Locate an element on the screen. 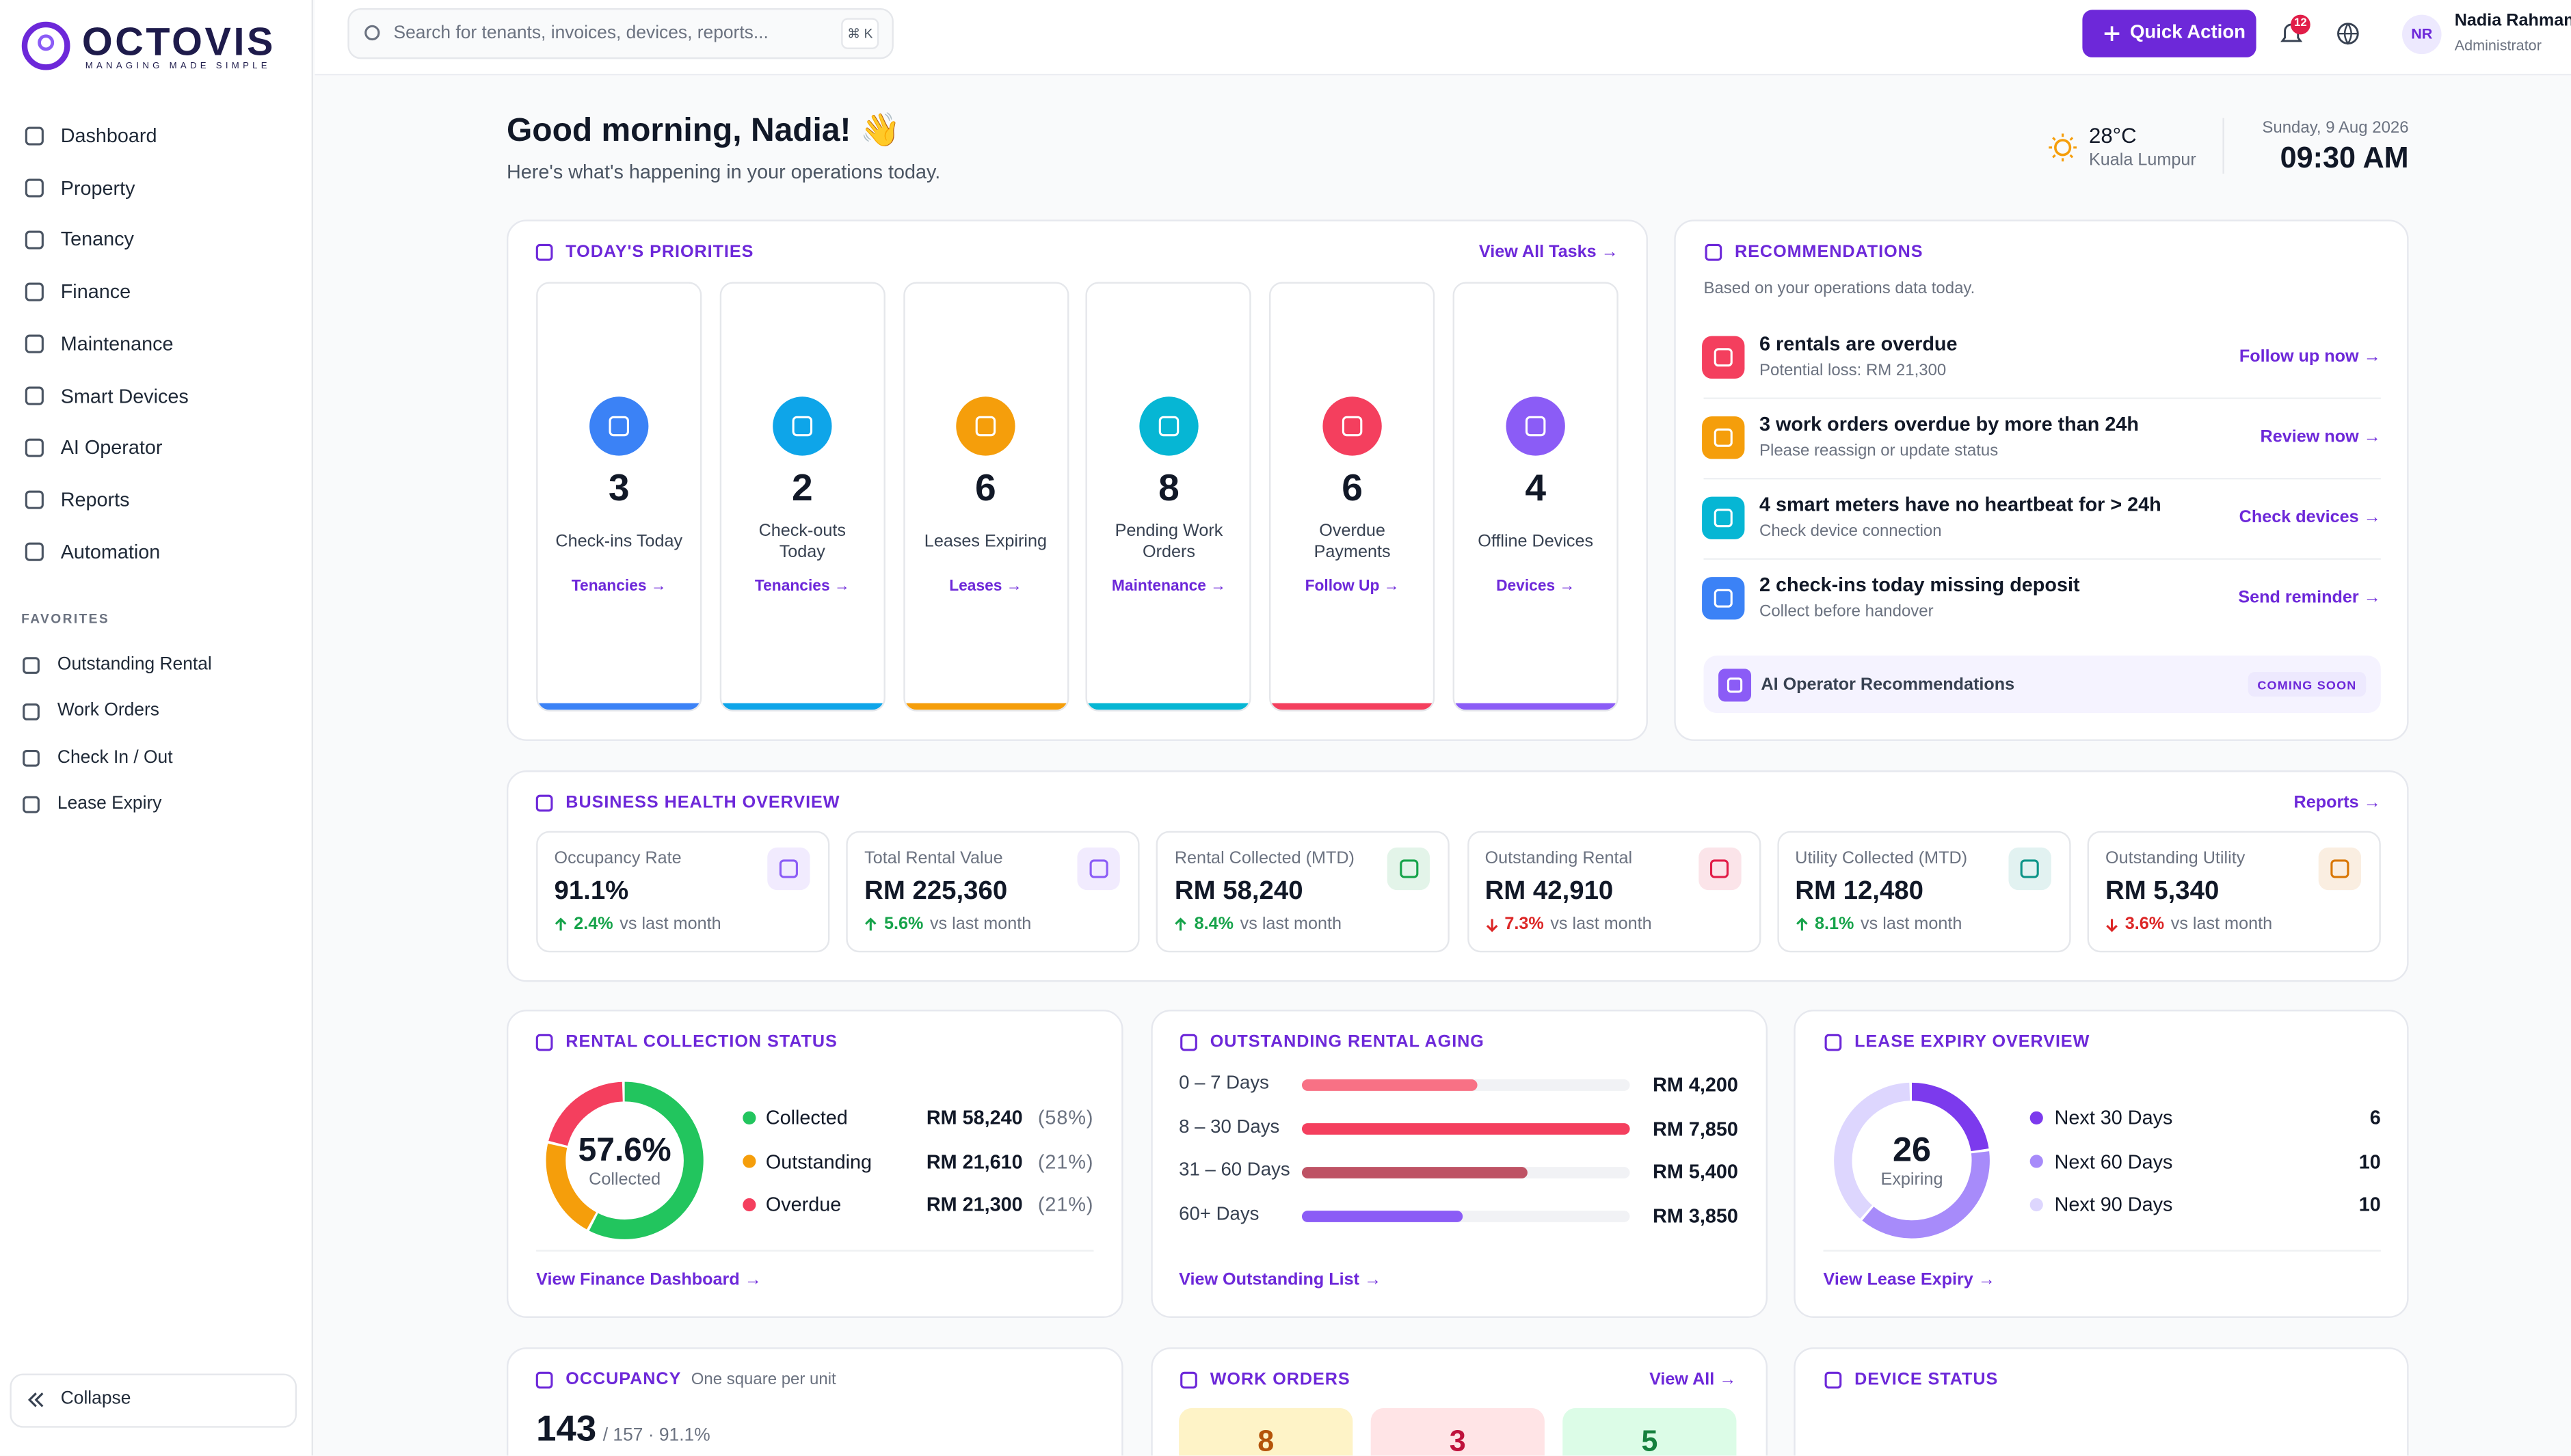 Image resolution: width=2571 pixels, height=1456 pixels. link: View Lease Expiry → is located at coordinates (1909, 1279).